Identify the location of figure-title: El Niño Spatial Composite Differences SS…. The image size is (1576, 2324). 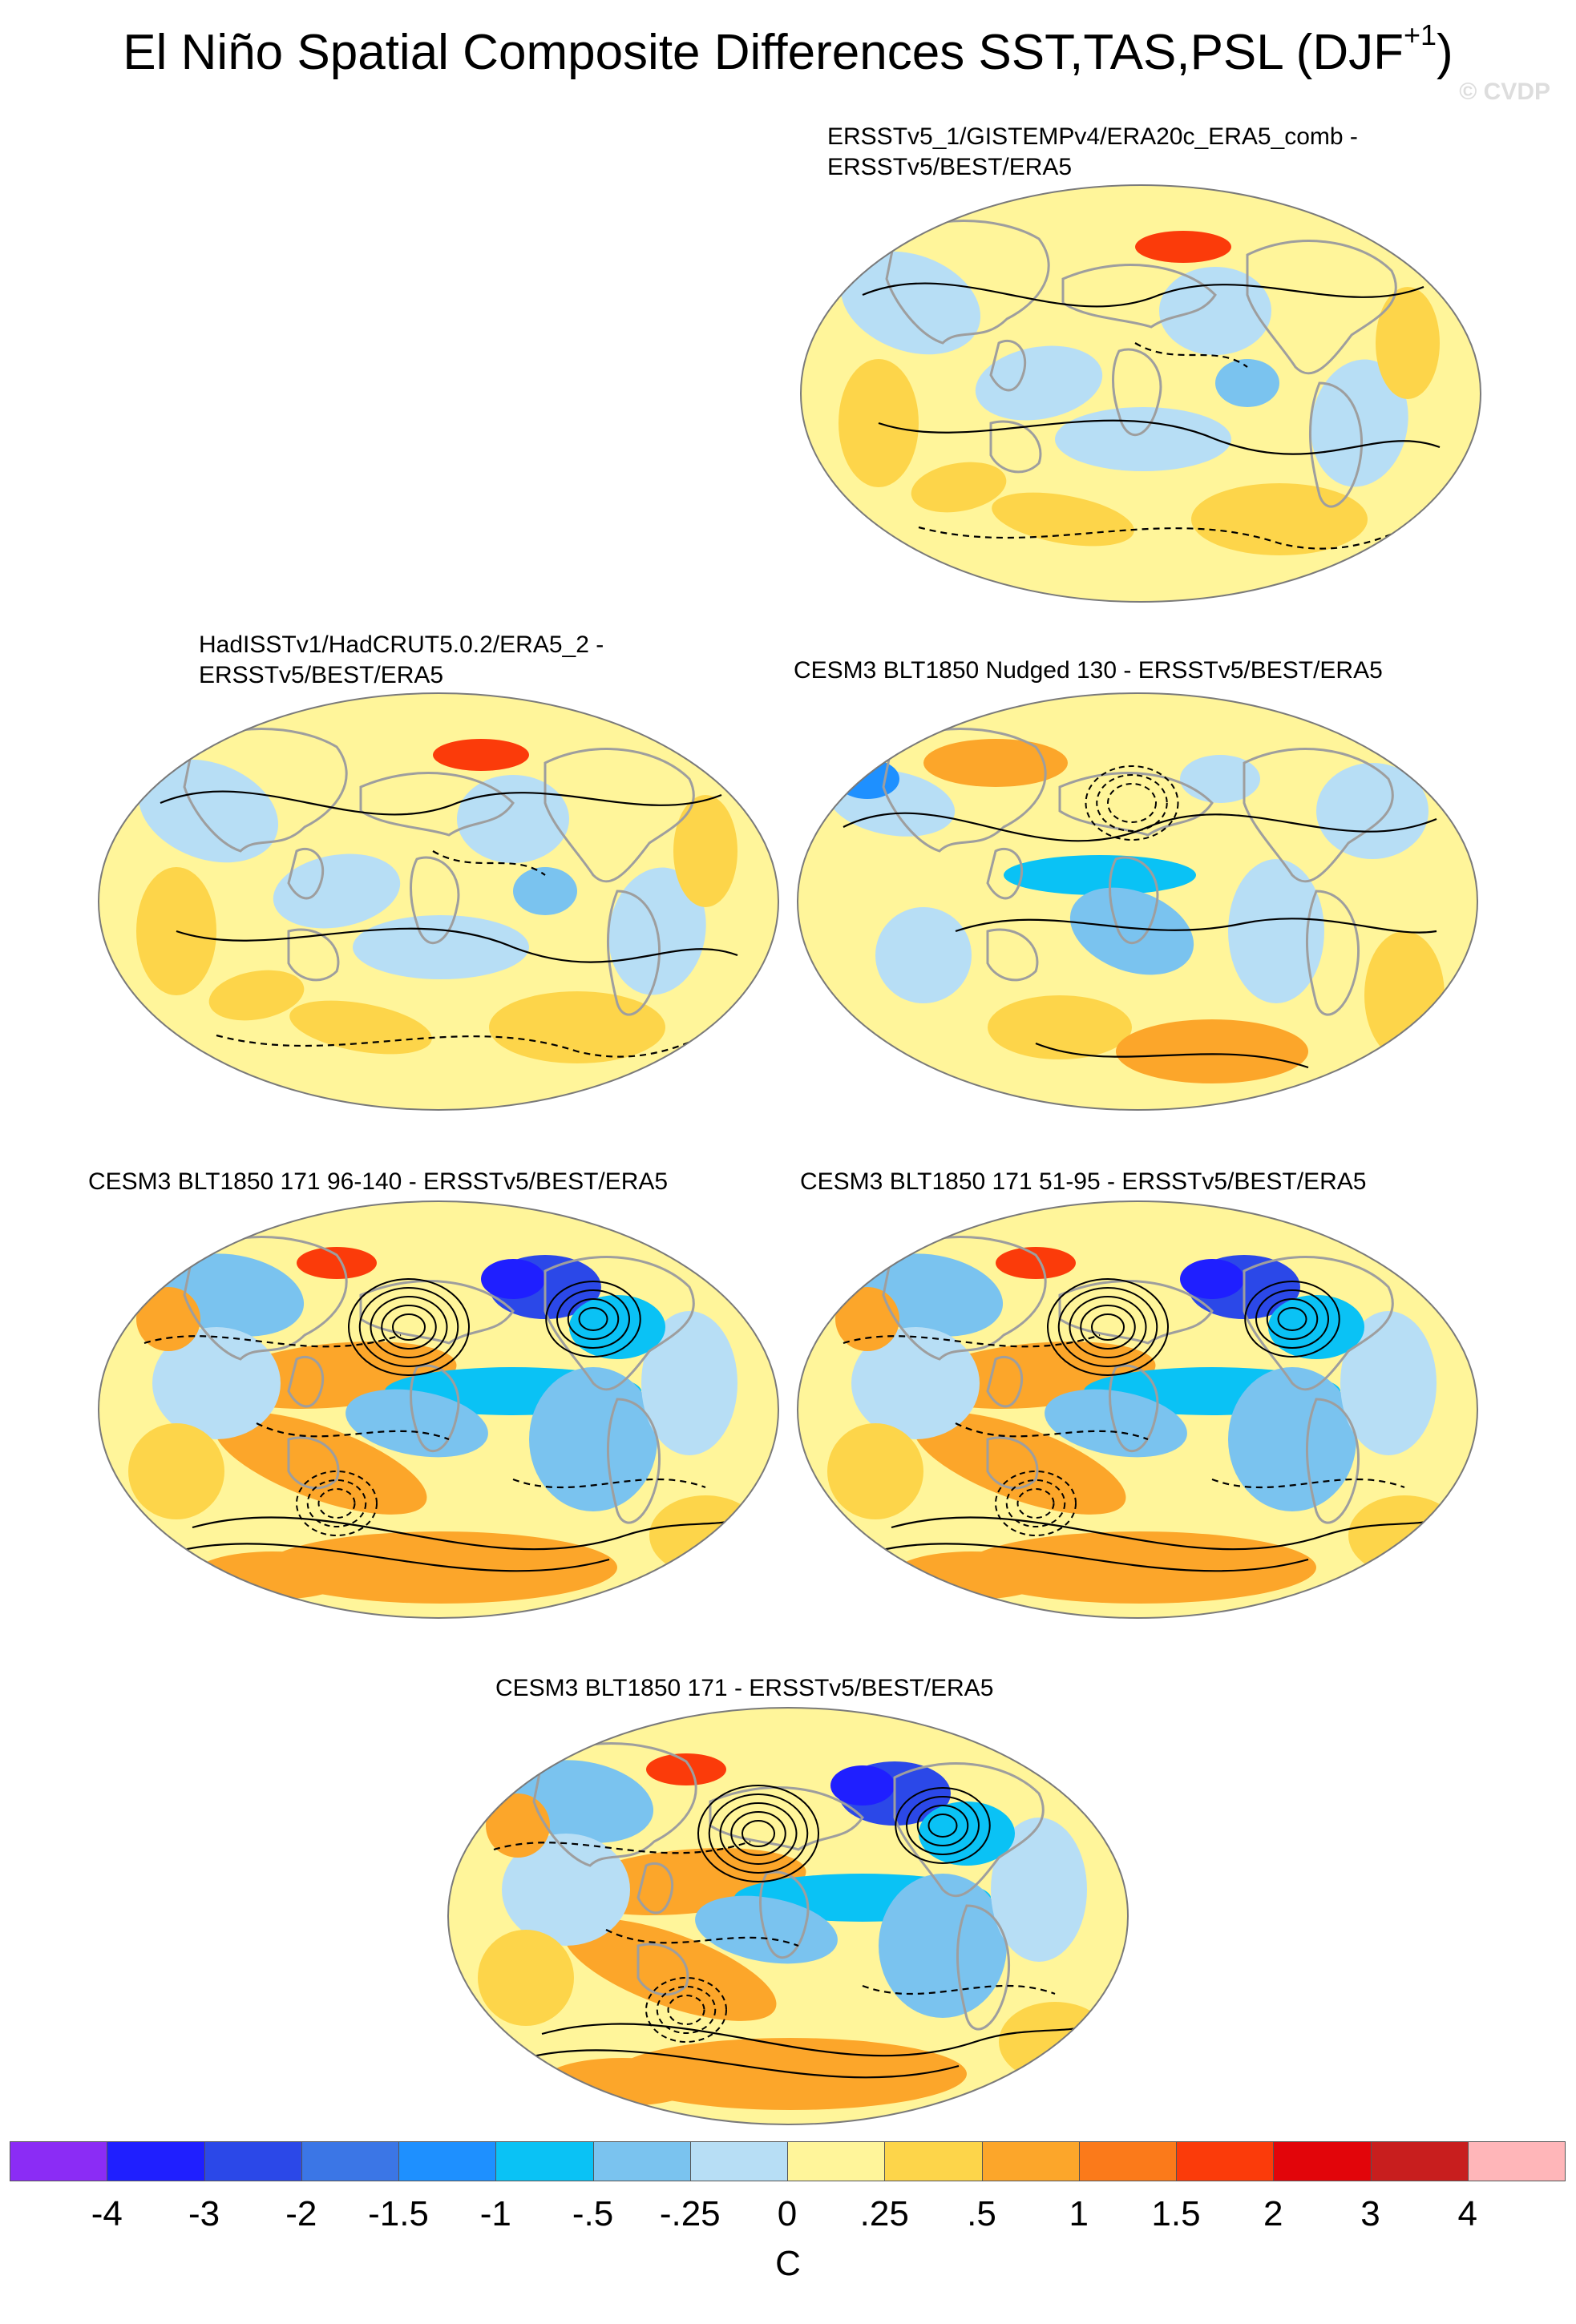
(788, 49).